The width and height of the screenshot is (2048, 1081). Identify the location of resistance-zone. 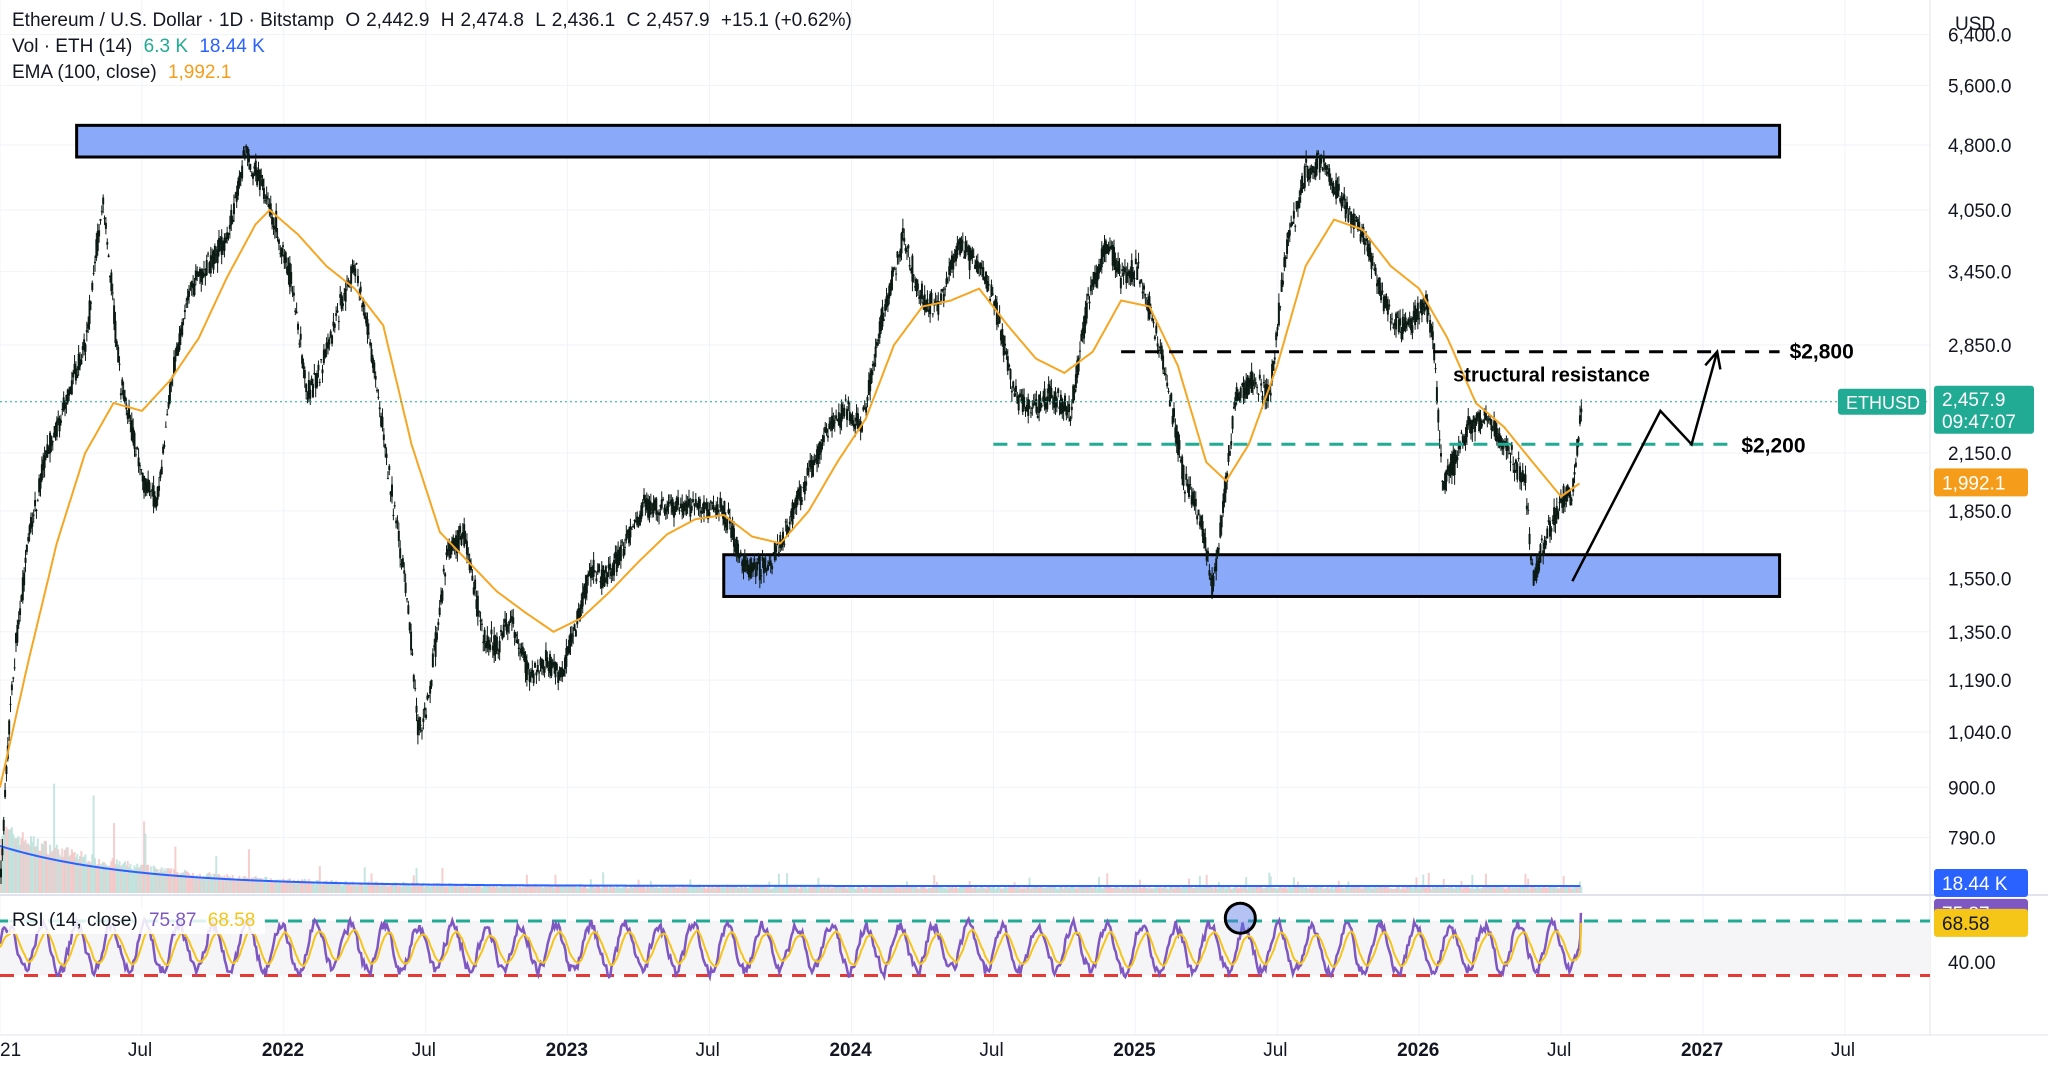
(928, 141).